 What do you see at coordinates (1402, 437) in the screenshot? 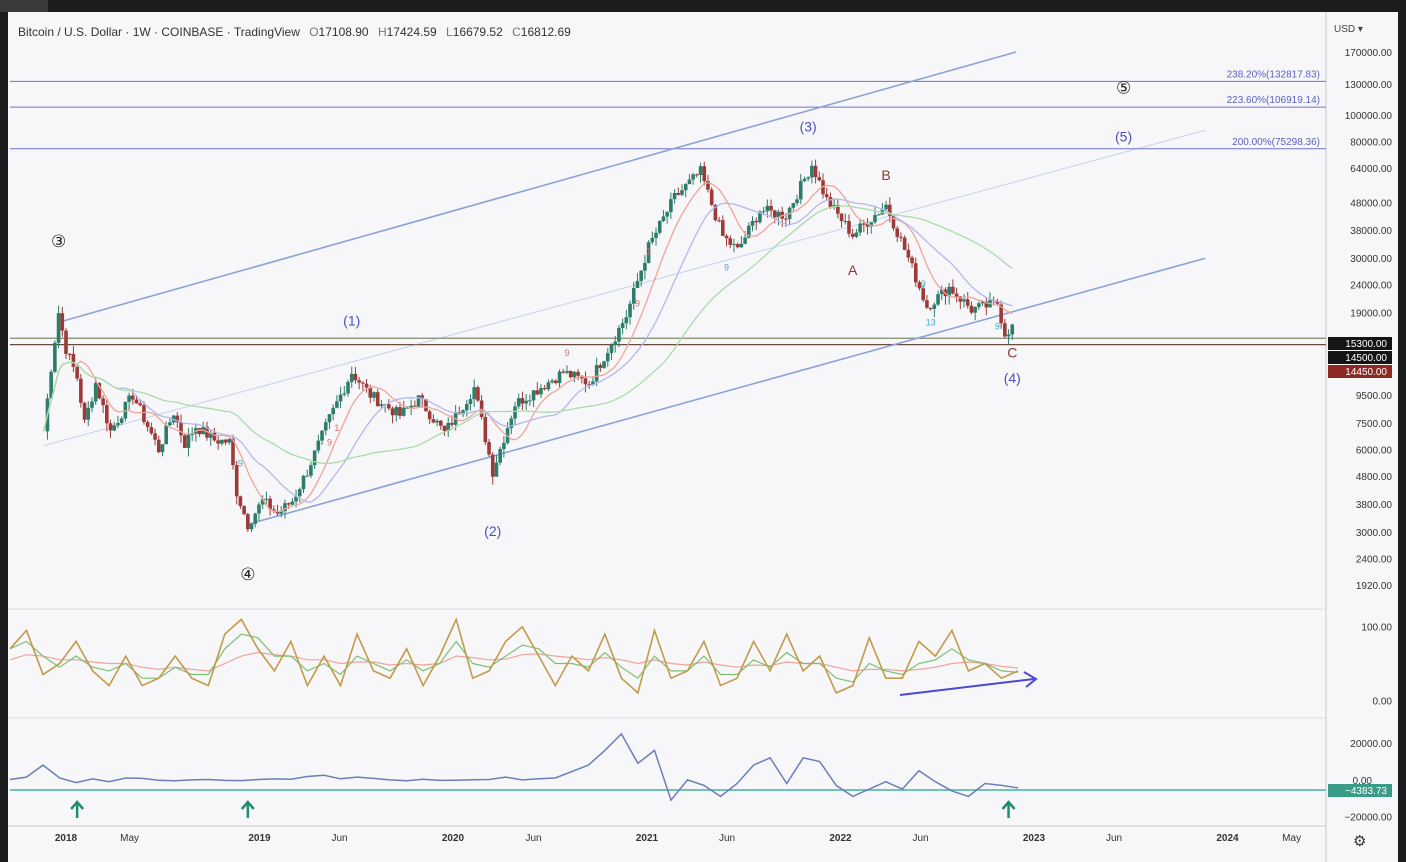
I see `right-border` at bounding box center [1402, 437].